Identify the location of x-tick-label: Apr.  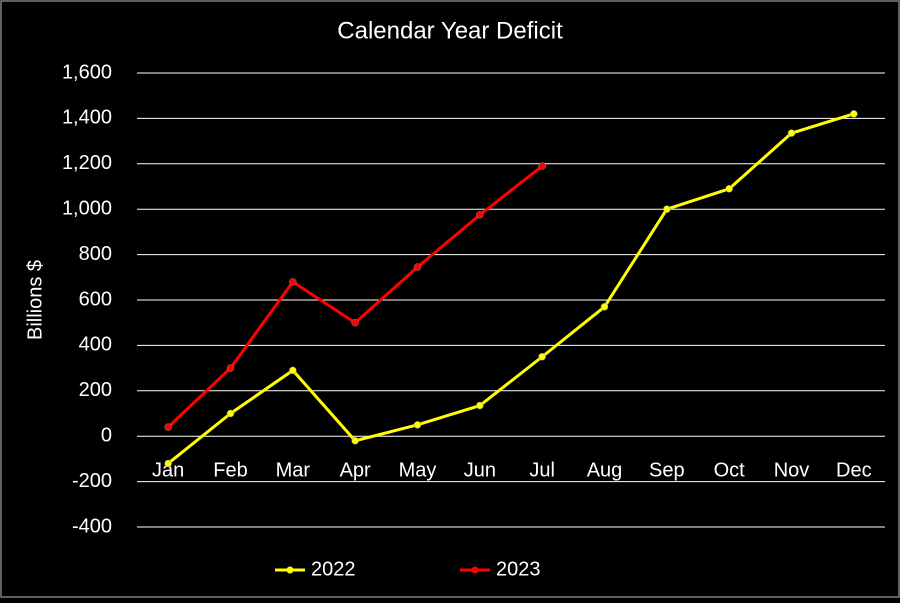
(355, 470).